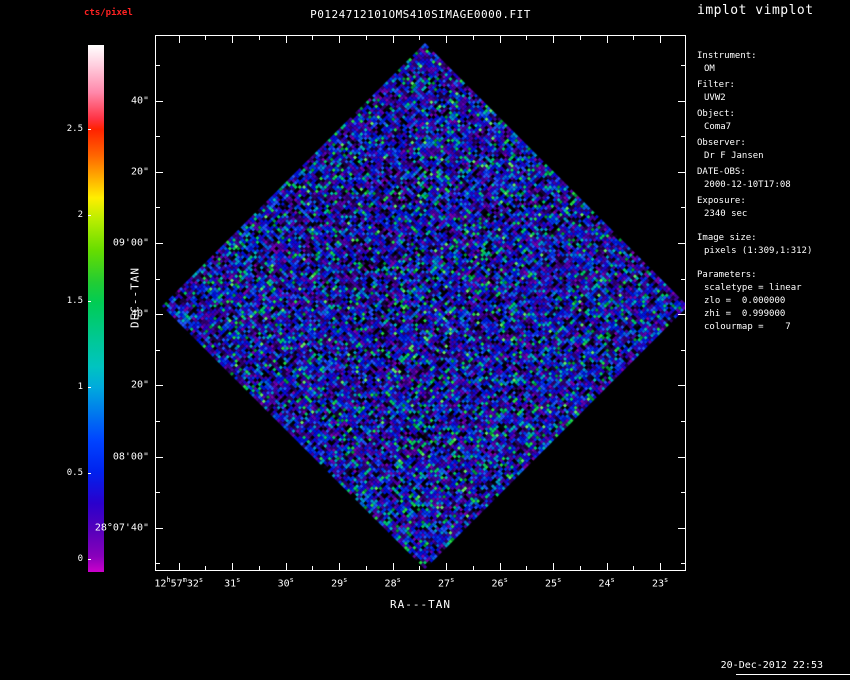  I want to click on y-axis-label: DEC--TAN, so click(135, 297).